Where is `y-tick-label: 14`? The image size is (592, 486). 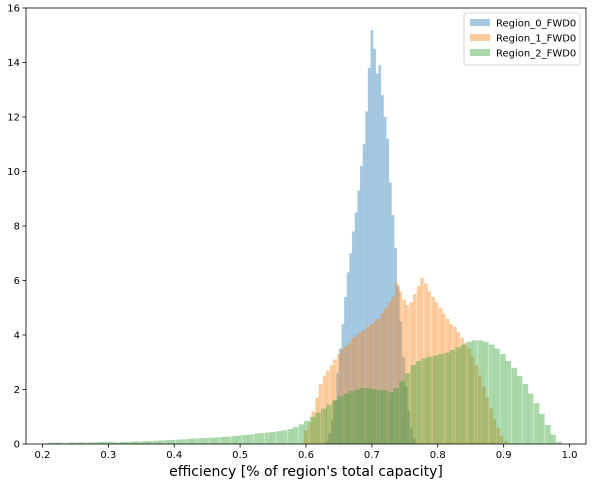
y-tick-label: 14 is located at coordinates (13, 63).